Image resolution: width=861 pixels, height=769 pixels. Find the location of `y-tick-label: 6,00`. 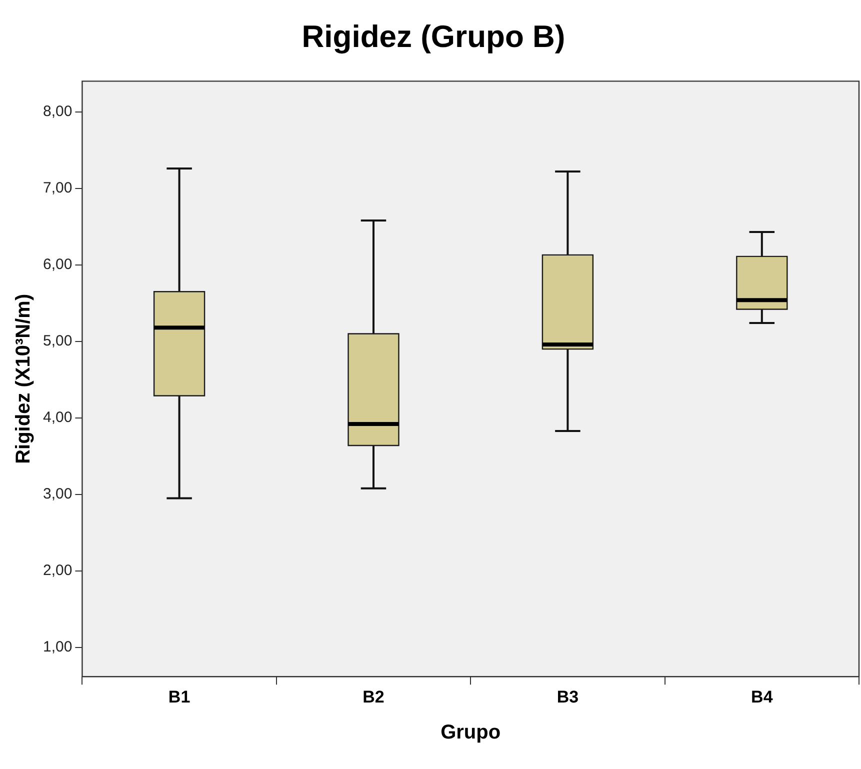

y-tick-label: 6,00 is located at coordinates (57, 265).